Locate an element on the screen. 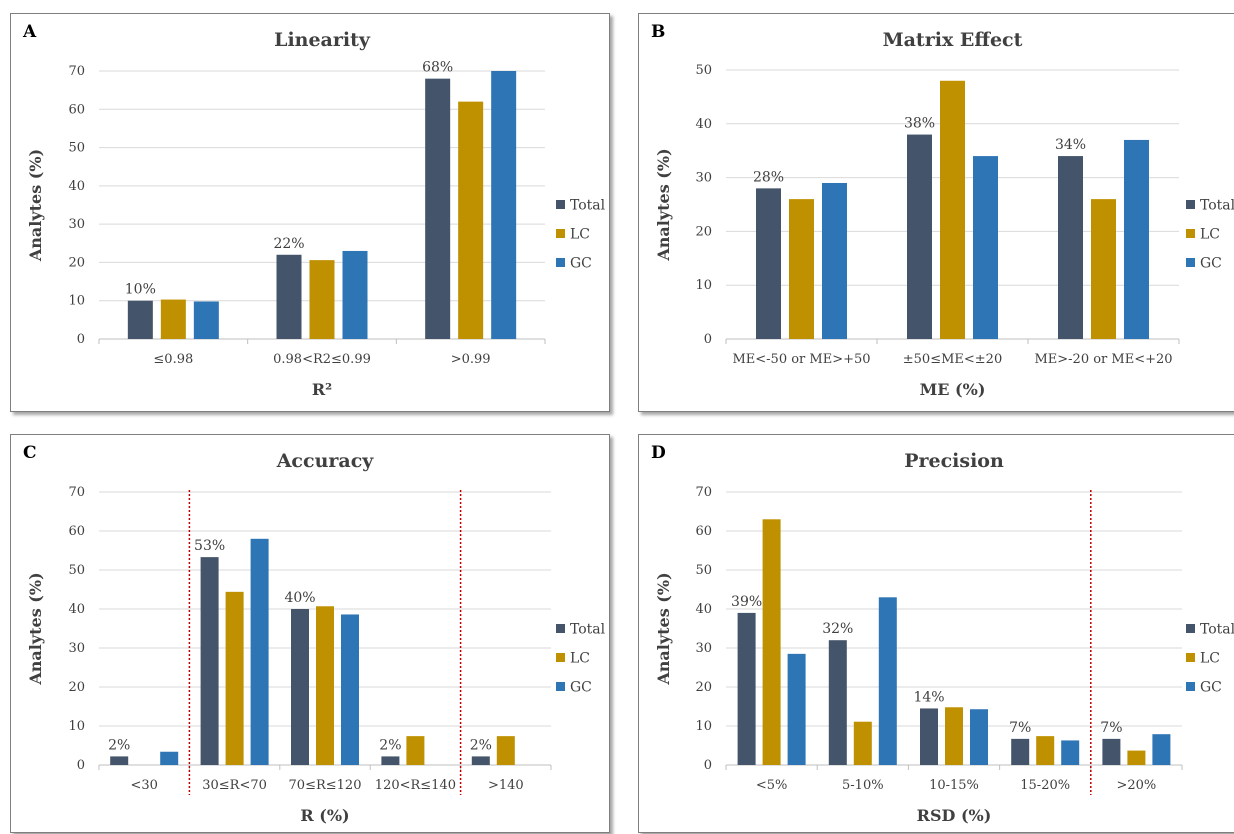  x-category-label: >0.99 is located at coordinates (471, 359).